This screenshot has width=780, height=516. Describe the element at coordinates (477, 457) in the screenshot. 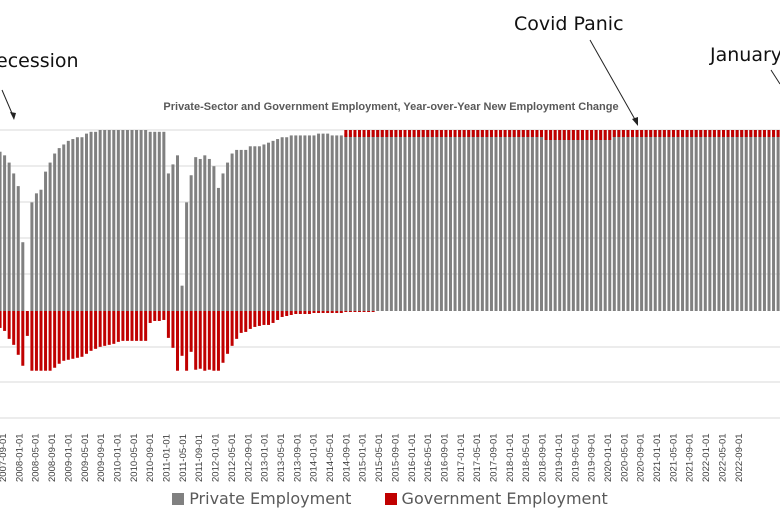

I see `x-tick-label: 2017-05-01` at that location.